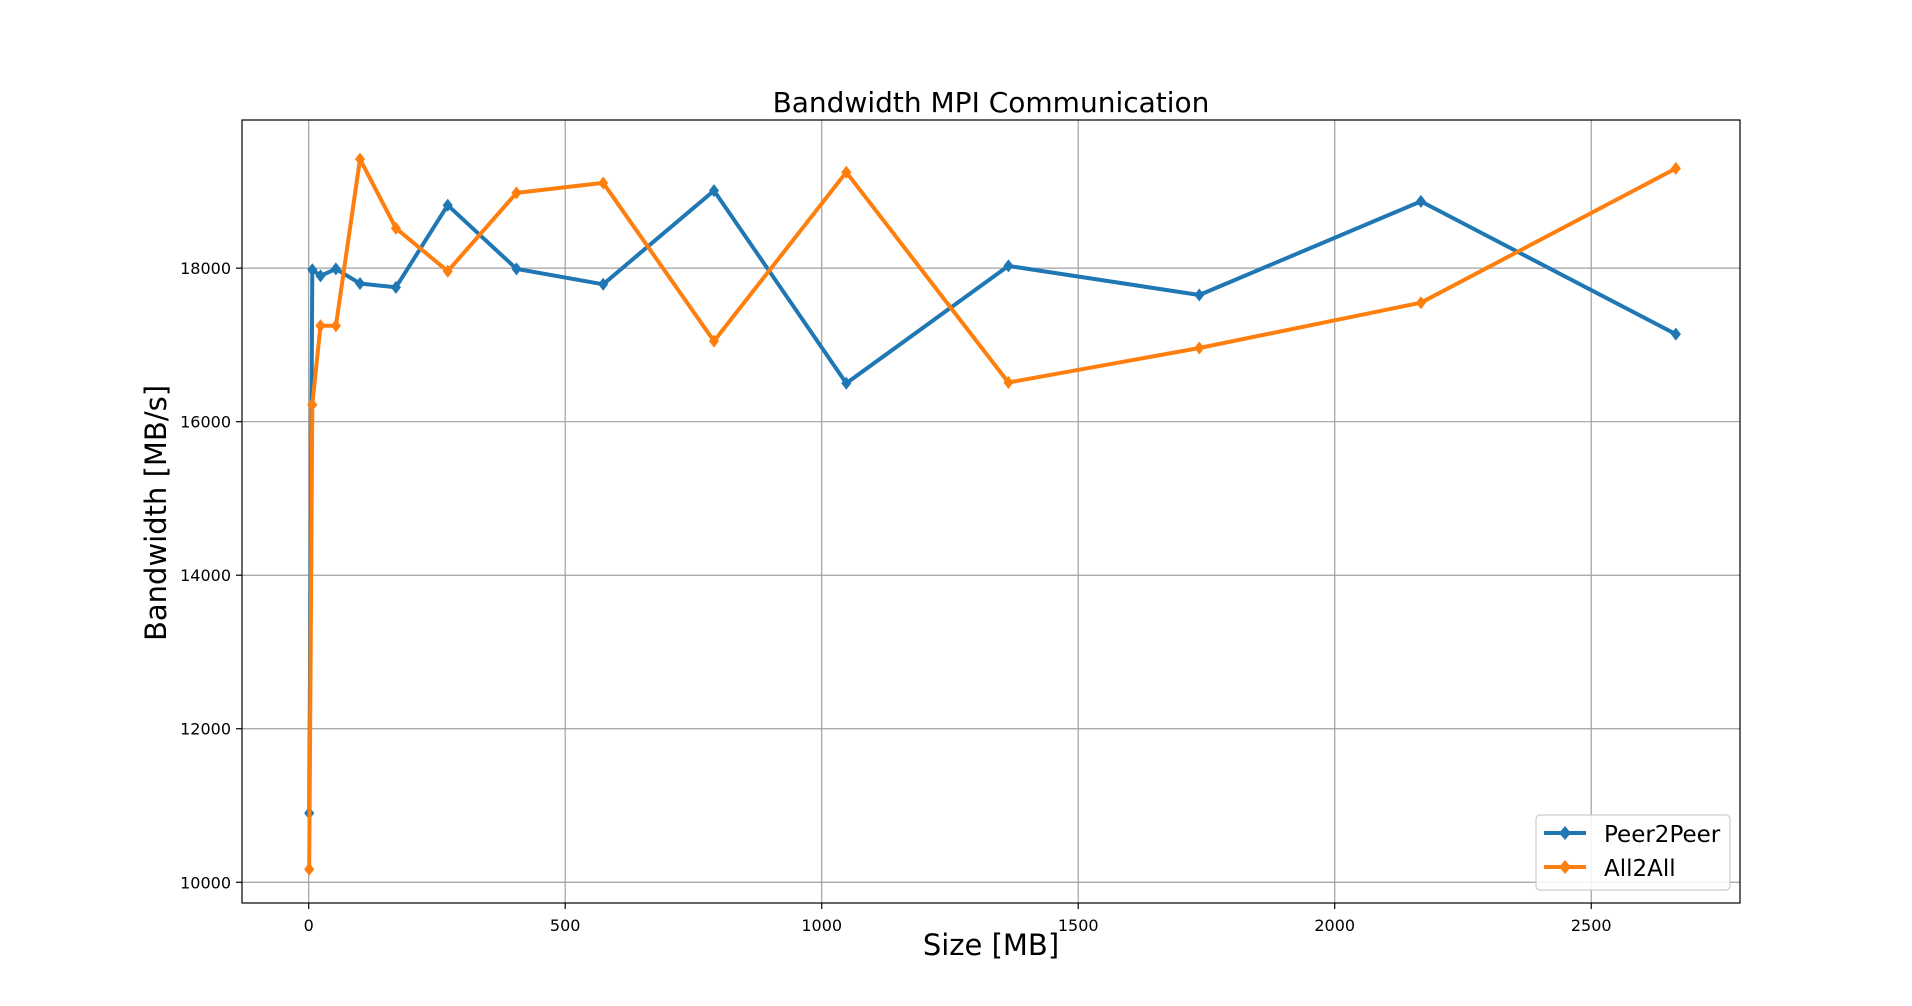 The width and height of the screenshot is (1912, 1006). What do you see at coordinates (1565, 867) in the screenshot?
I see `legend-marker-all2all` at bounding box center [1565, 867].